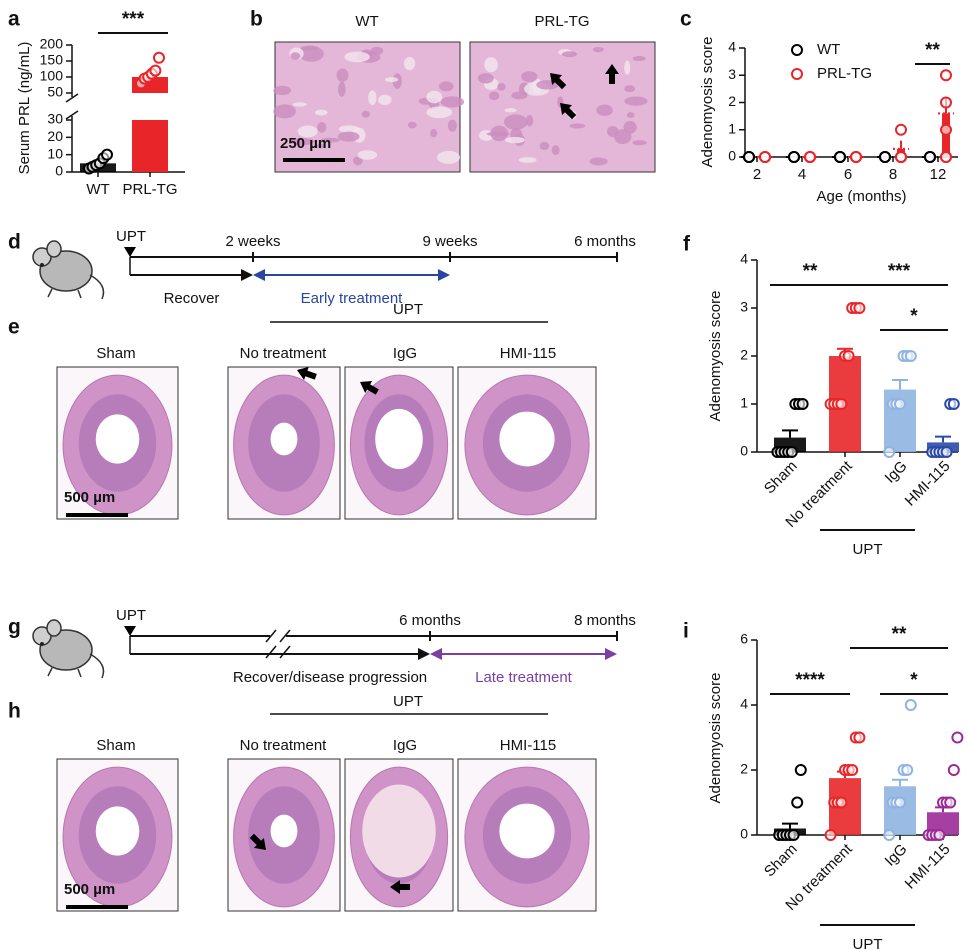  I want to click on y-tick-label: 20, so click(55, 136).